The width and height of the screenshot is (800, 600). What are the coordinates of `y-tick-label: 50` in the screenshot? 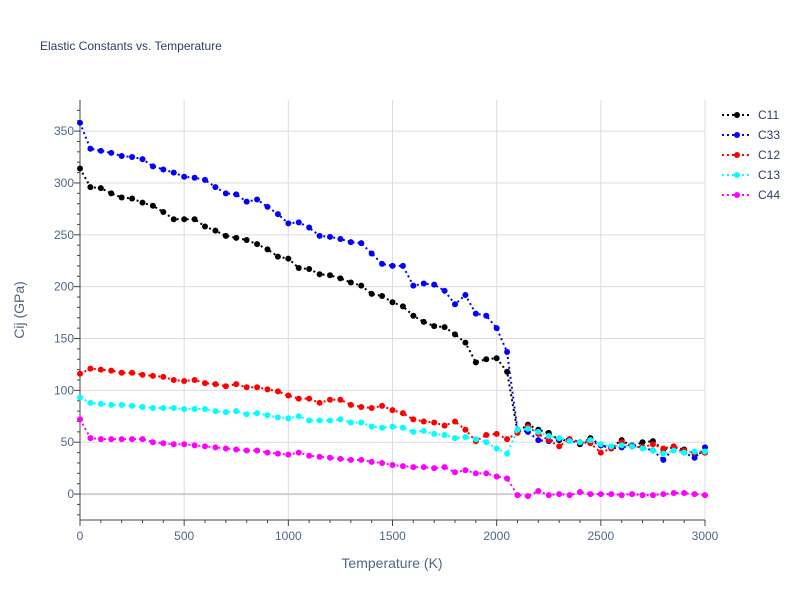 It's located at (68, 442).